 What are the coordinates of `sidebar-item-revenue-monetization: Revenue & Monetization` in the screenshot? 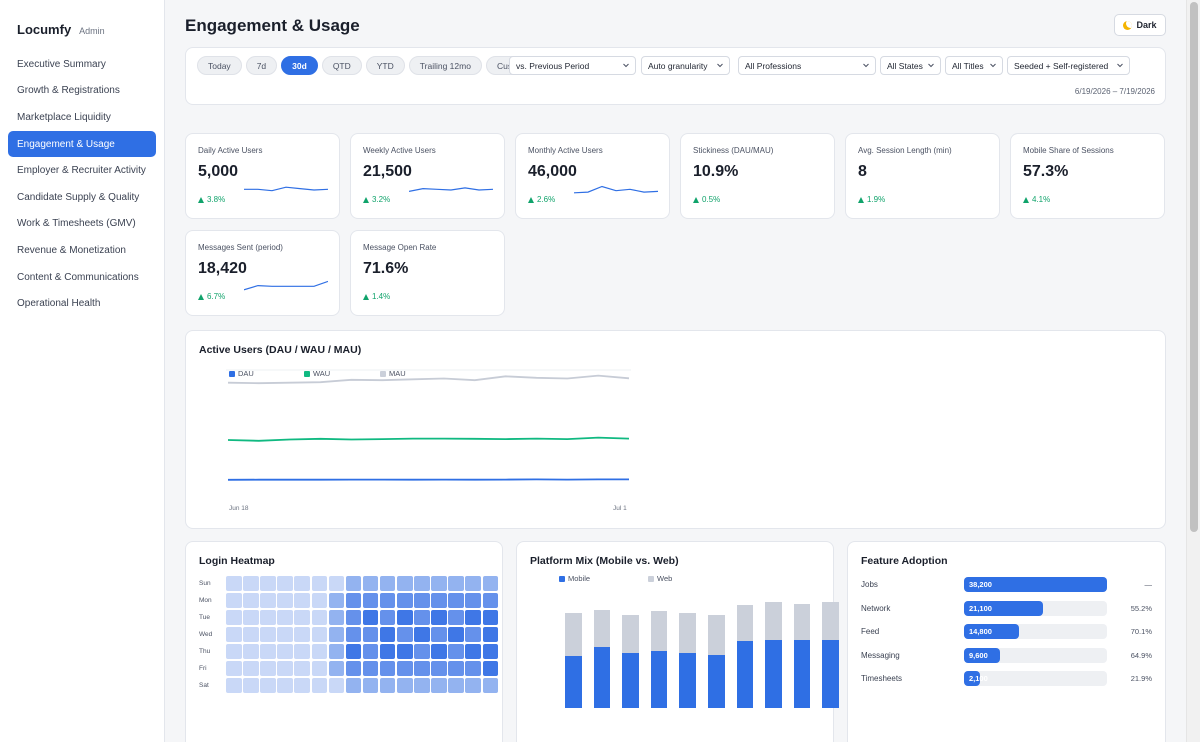 It's located at (71, 250).